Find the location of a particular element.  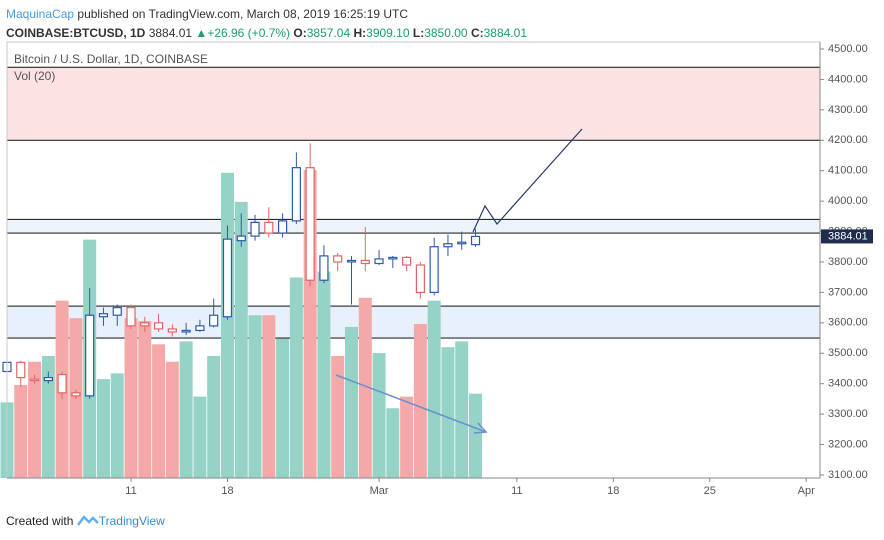

y-tick-label: 3600.00 is located at coordinates (848, 323).